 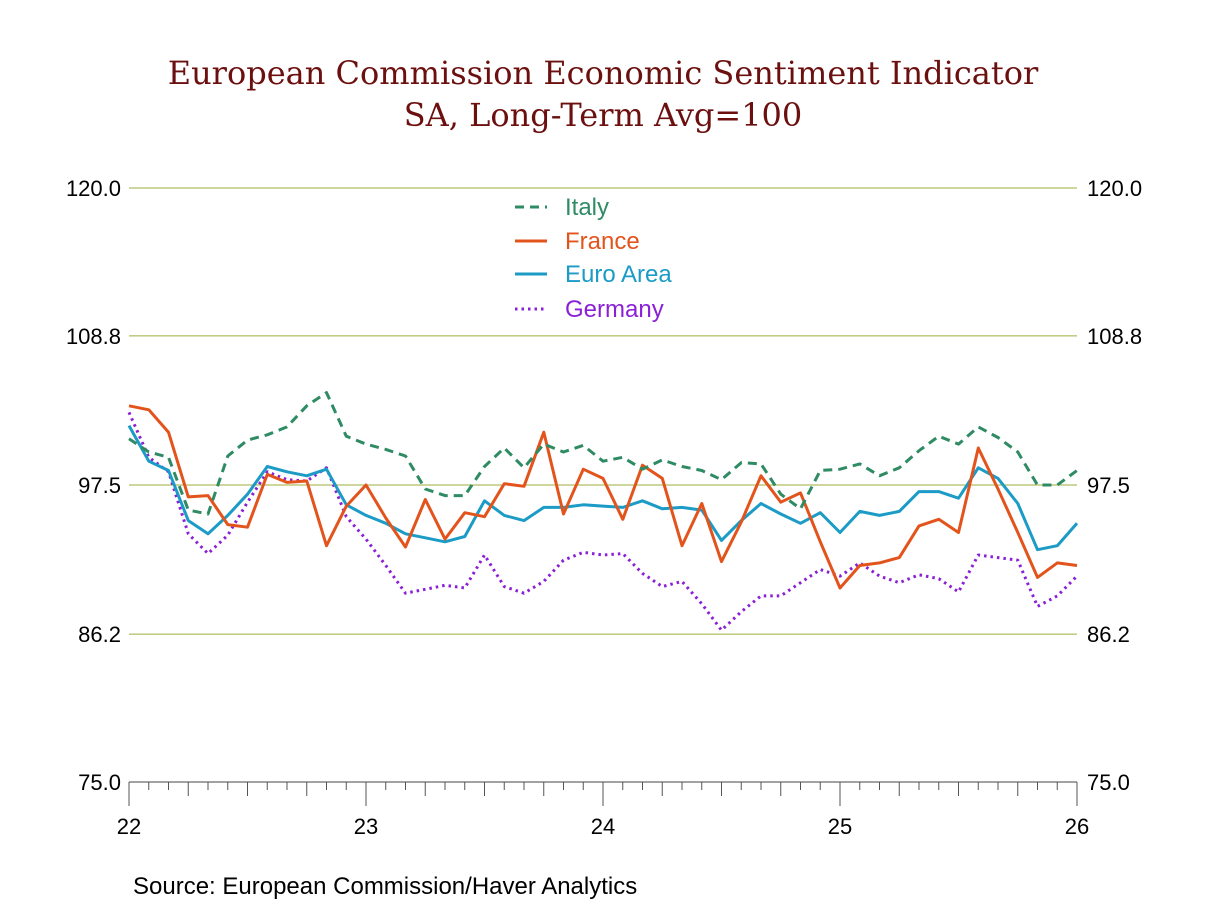 I want to click on axes, so click(x=603, y=793).